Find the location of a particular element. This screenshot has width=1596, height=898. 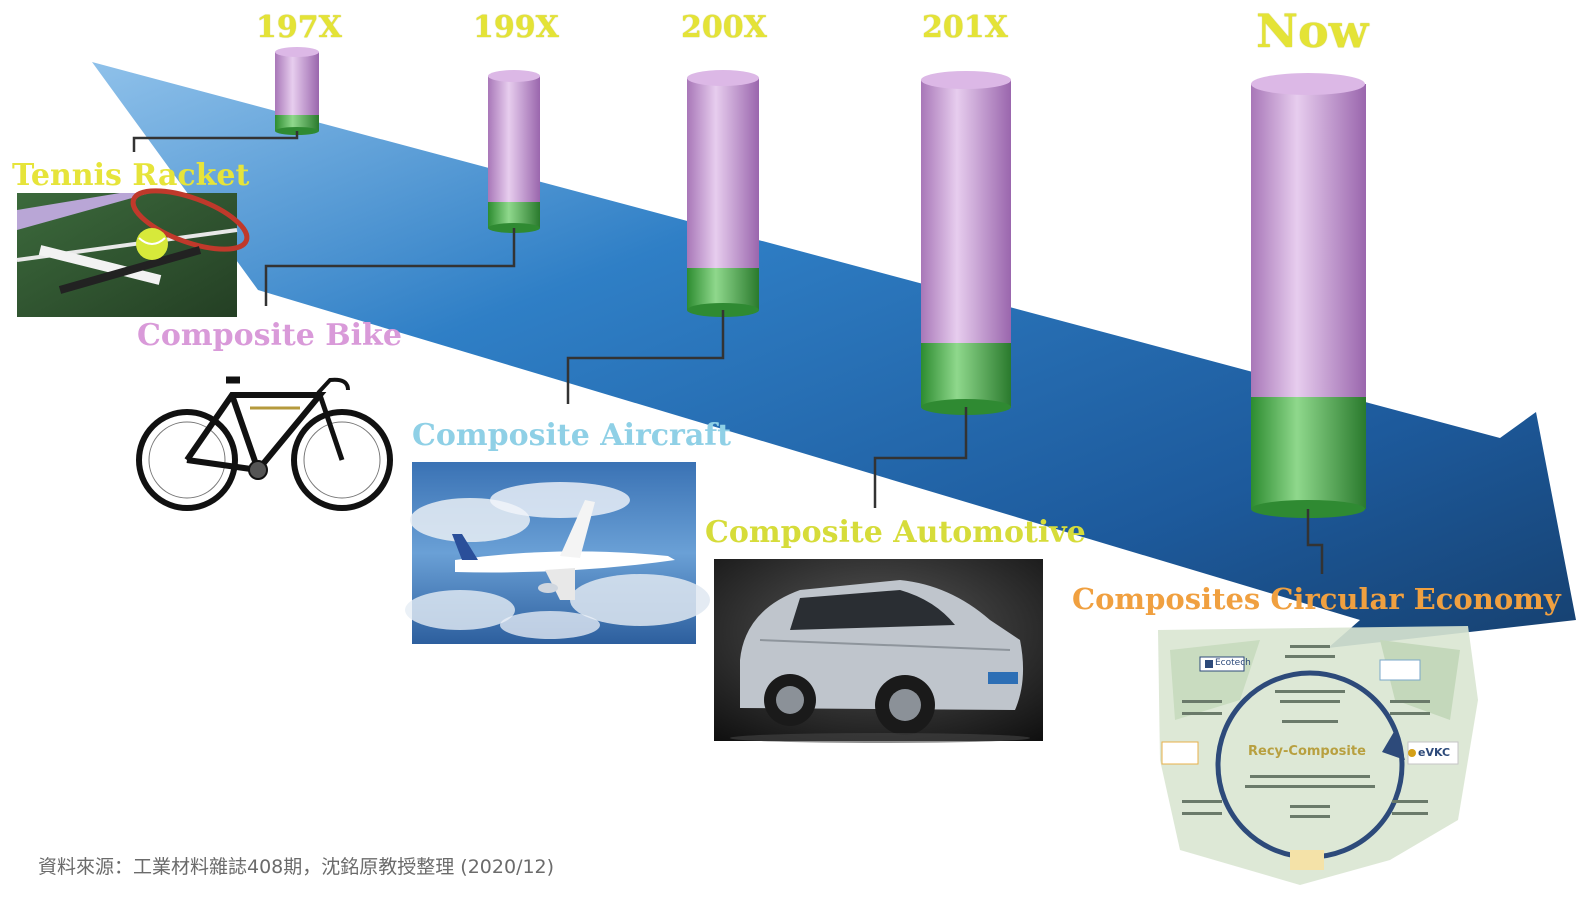

label-tennis-racket: Tennis Racket is located at coordinates (131, 175).